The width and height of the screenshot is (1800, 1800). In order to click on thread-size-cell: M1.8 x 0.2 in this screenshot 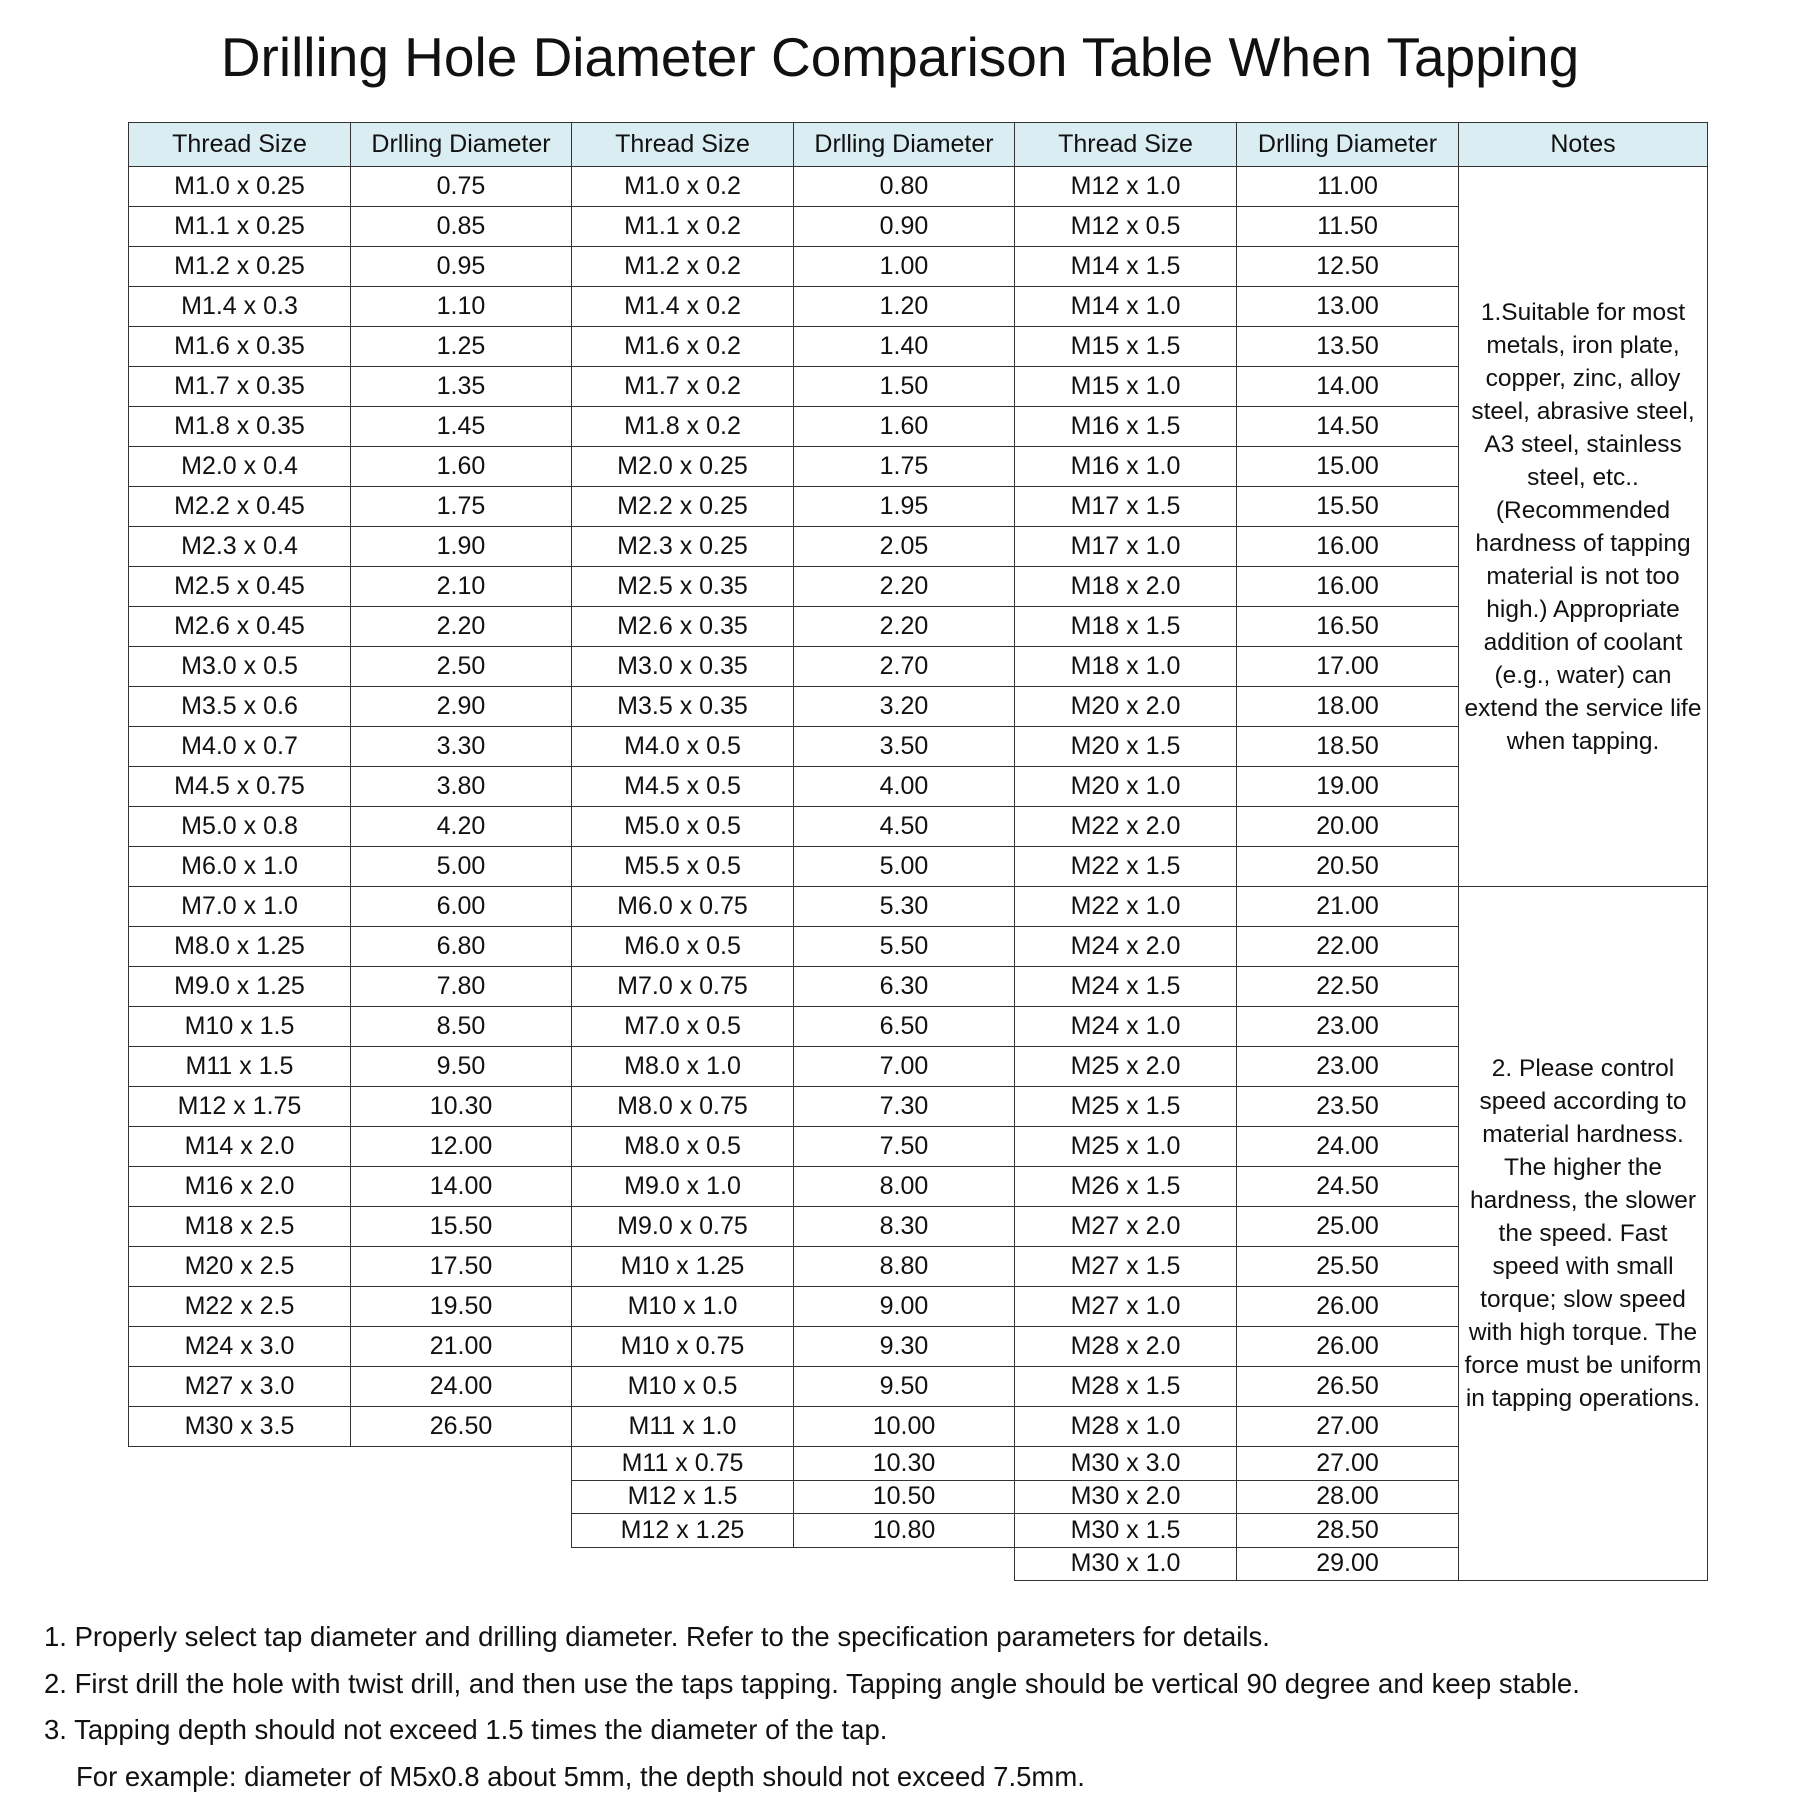, I will do `click(682, 426)`.